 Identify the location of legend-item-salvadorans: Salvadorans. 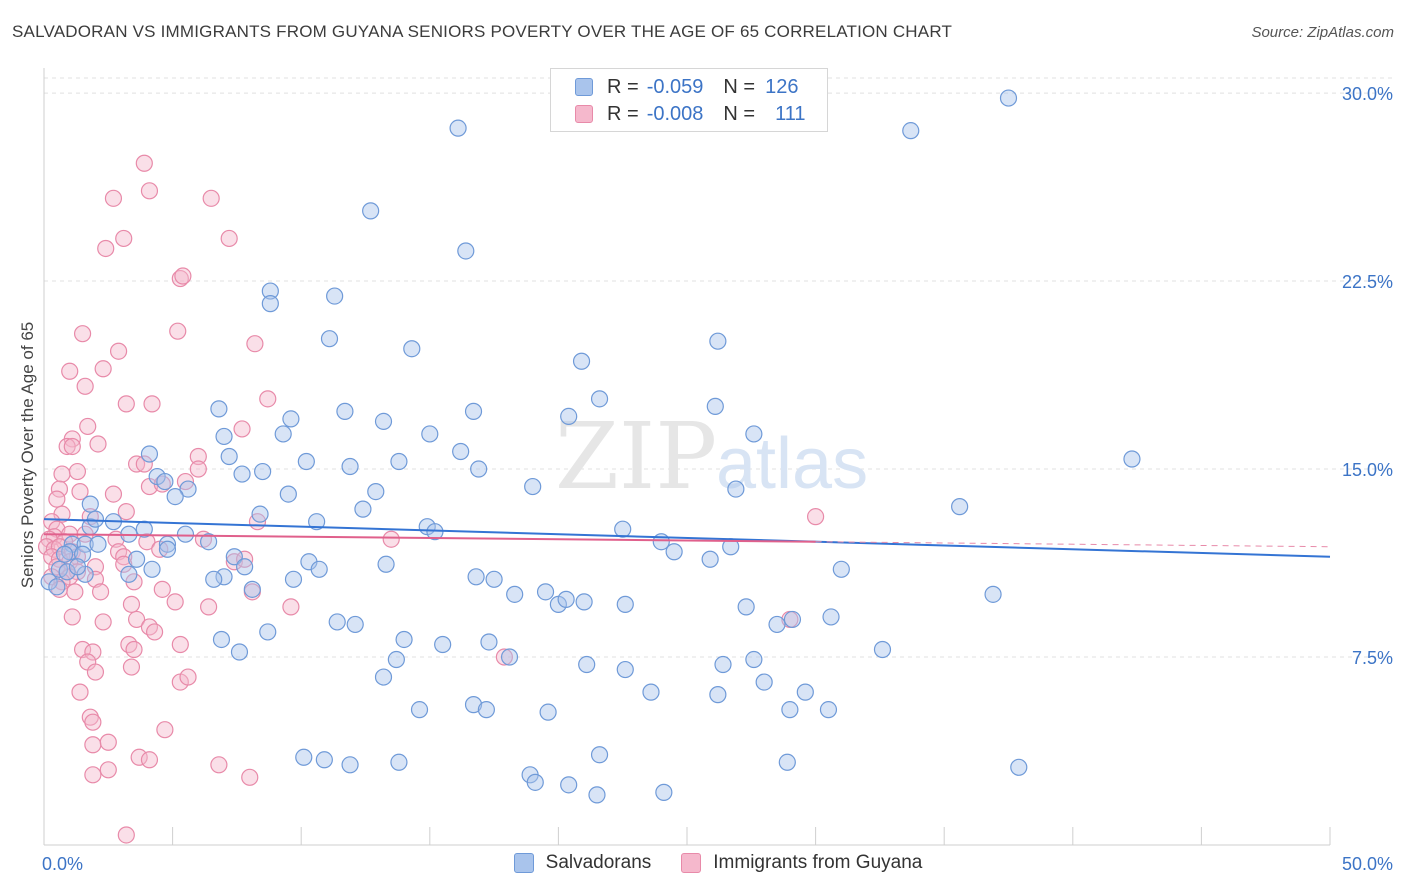
(582, 863).